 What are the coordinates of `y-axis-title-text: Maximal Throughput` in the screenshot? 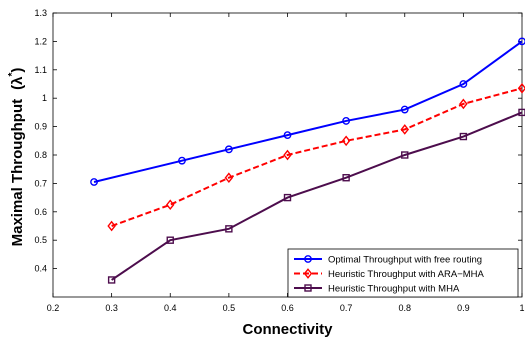 It's located at (17, 173).